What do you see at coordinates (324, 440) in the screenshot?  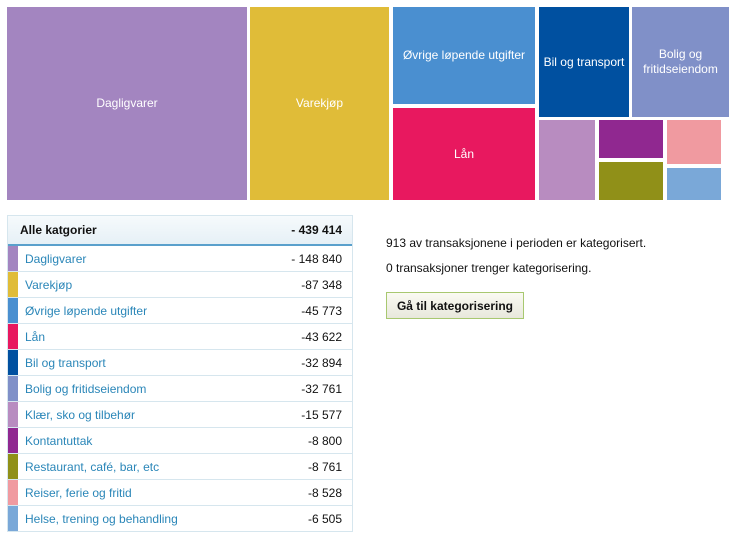 I see `category-value: -8 800` at bounding box center [324, 440].